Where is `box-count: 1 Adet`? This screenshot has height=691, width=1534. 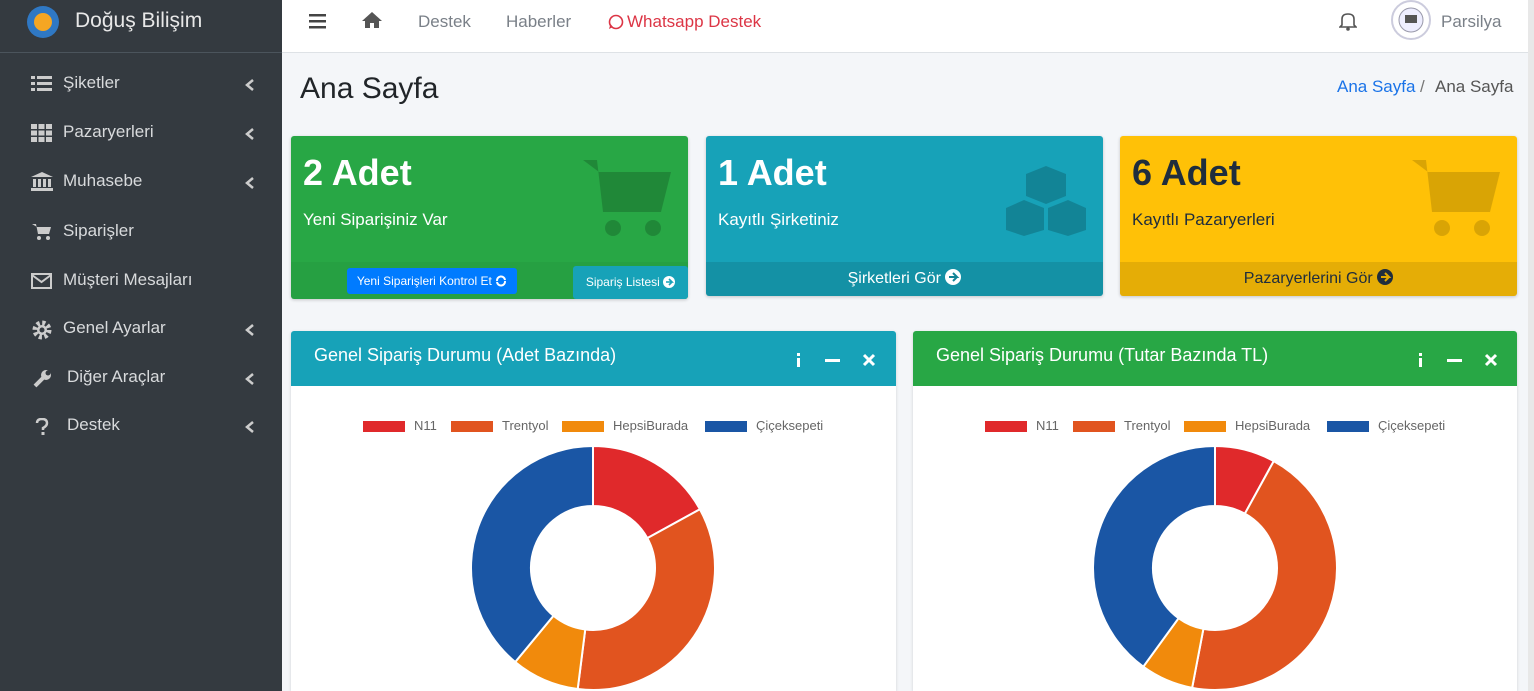 box-count: 1 Adet is located at coordinates (772, 172).